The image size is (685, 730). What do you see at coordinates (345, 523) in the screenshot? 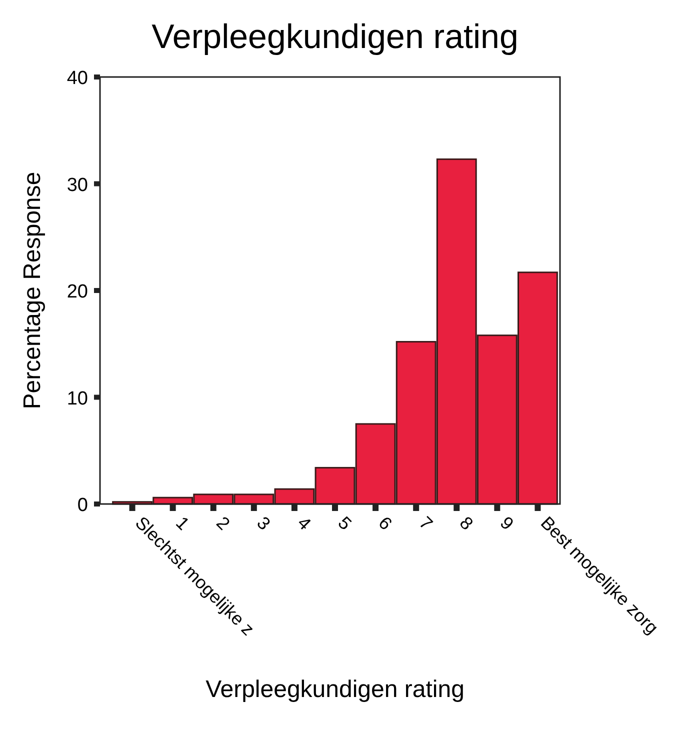
I see `x-tick-label: 5` at bounding box center [345, 523].